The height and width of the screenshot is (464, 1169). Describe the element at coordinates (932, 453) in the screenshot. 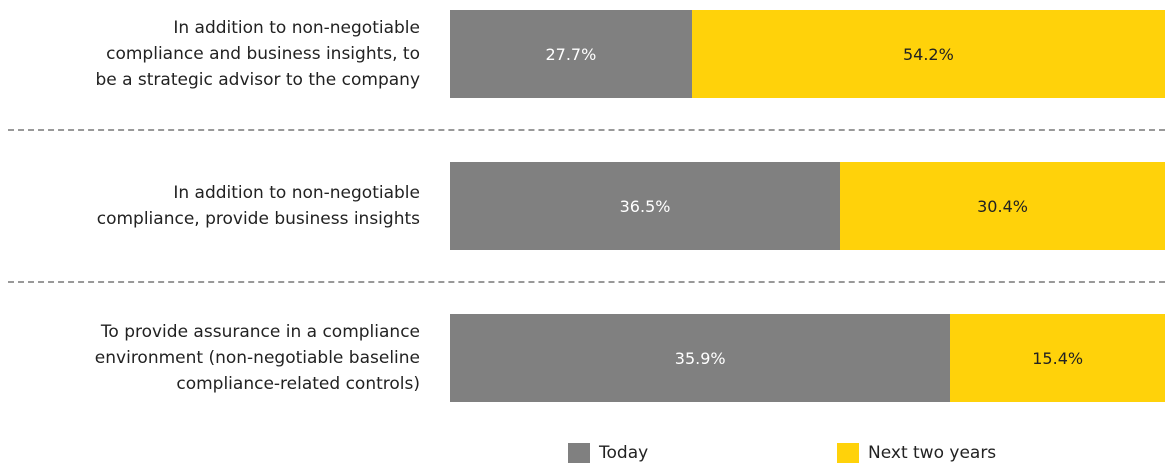

I see `legend-label: Next two years` at that location.